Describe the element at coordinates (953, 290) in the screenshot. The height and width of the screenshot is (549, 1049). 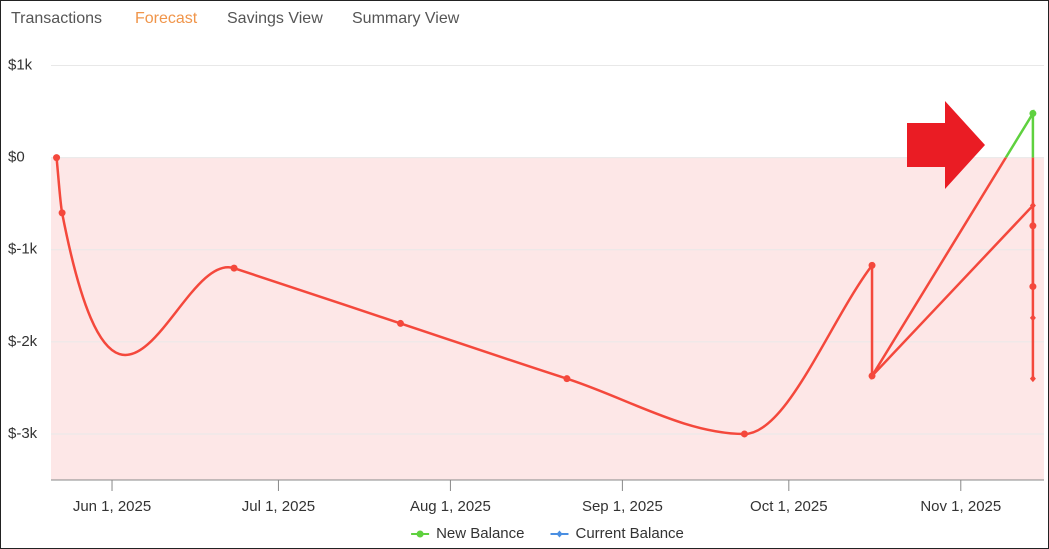
I see `balance-line` at that location.